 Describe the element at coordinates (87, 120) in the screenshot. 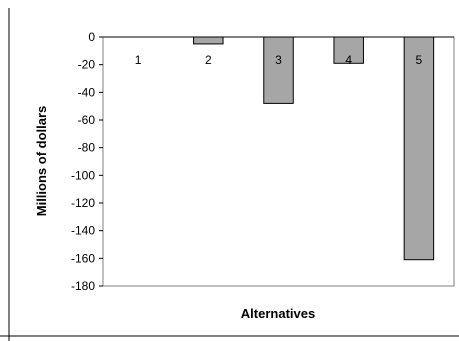

I see `y-tick-label: -60` at that location.